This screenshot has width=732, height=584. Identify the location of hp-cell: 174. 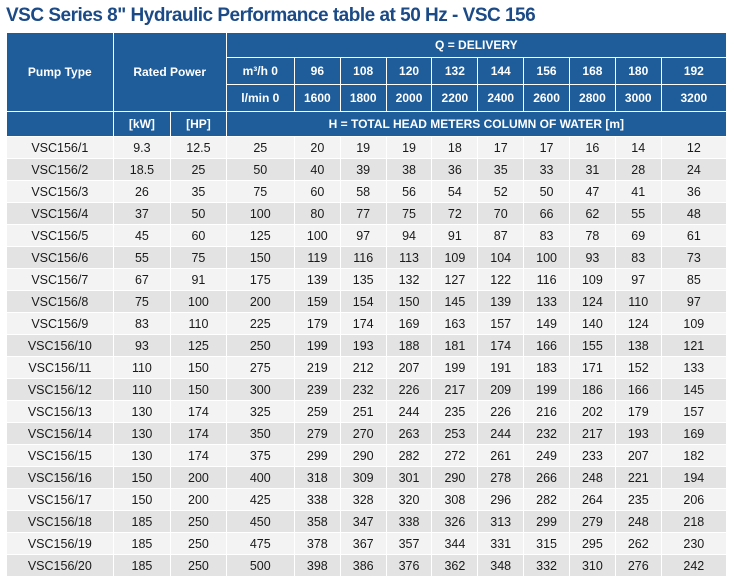
(198, 411).